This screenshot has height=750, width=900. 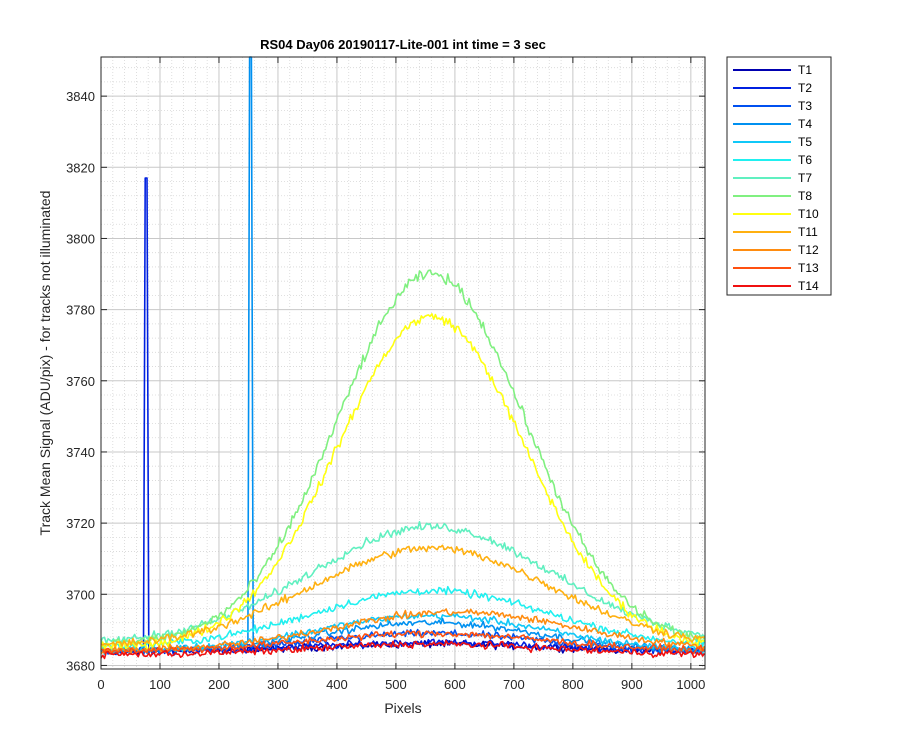 What do you see at coordinates (690, 684) in the screenshot?
I see `x-tick-label: 1000` at bounding box center [690, 684].